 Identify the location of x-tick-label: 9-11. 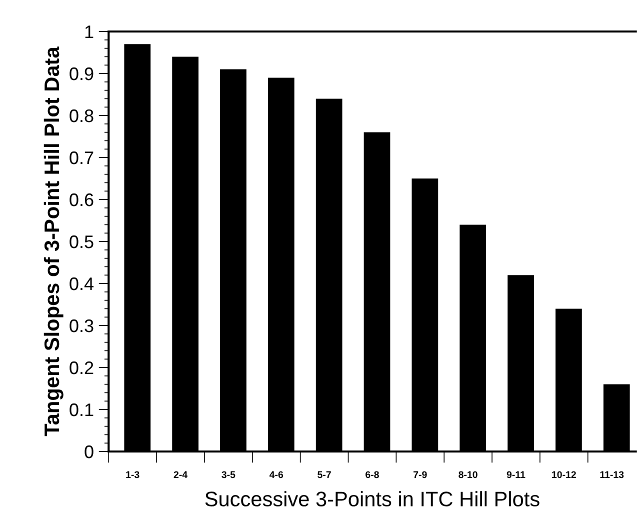
(516, 474).